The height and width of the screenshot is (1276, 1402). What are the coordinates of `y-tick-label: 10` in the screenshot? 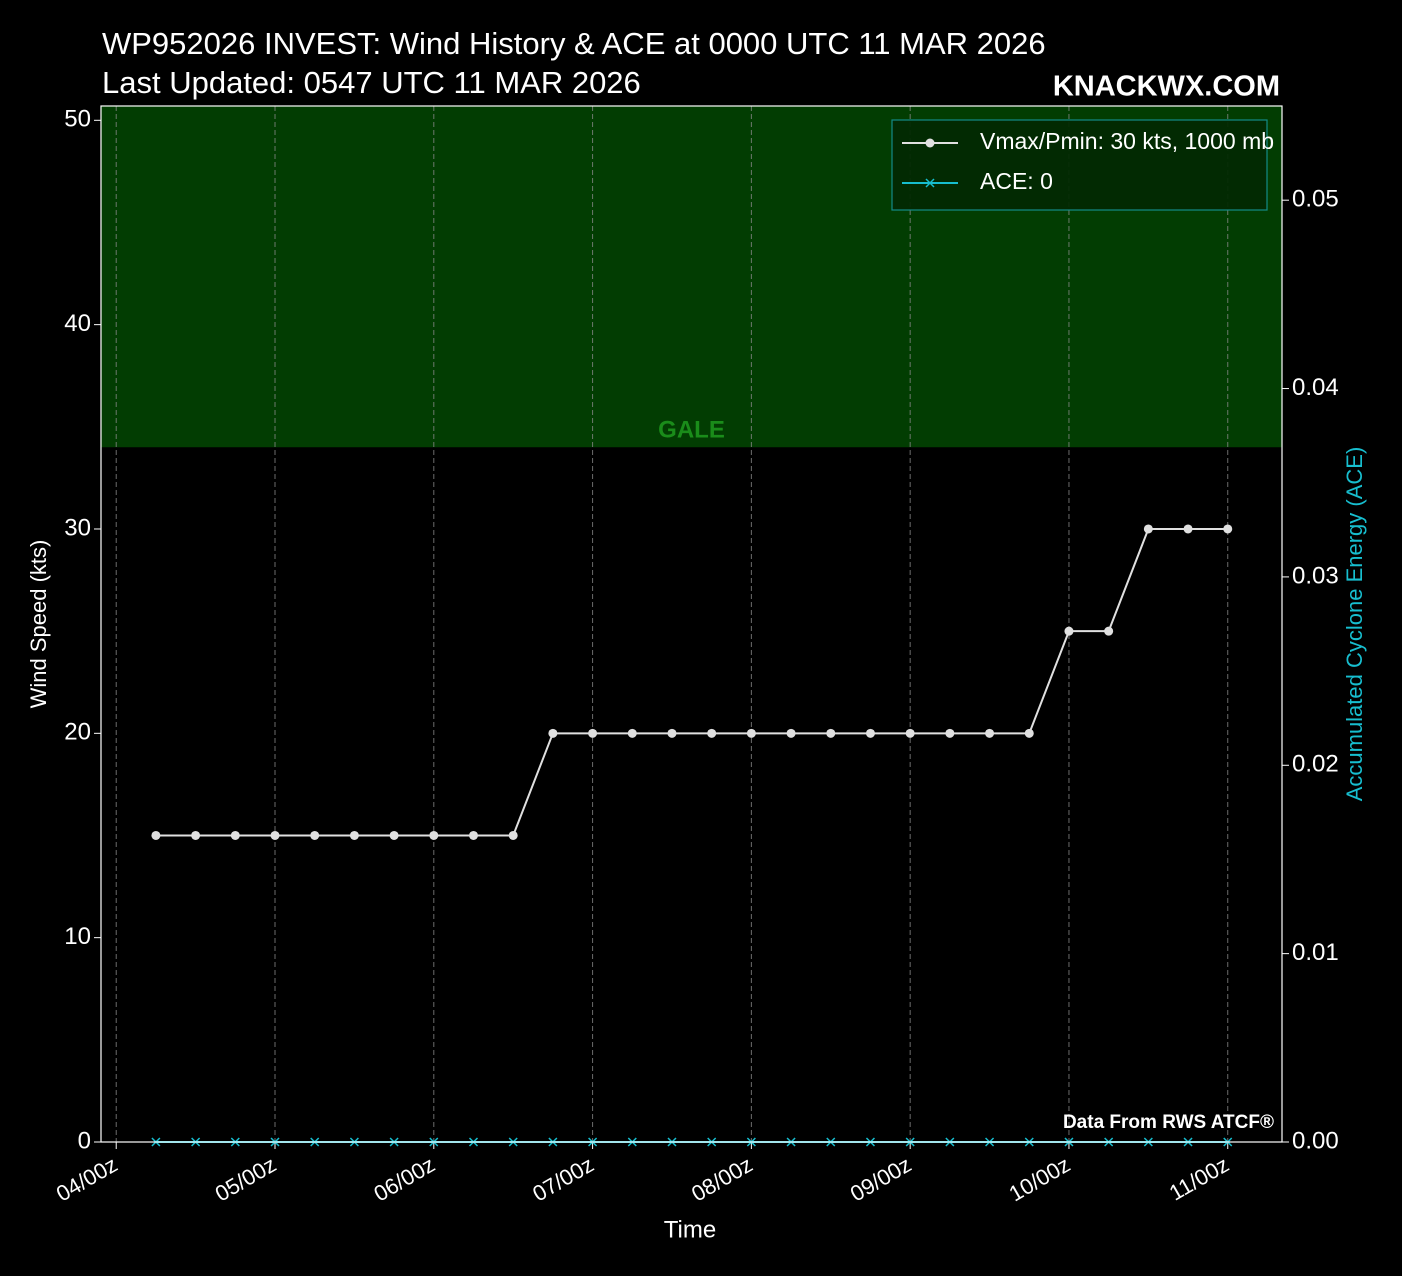 It's located at (77, 936).